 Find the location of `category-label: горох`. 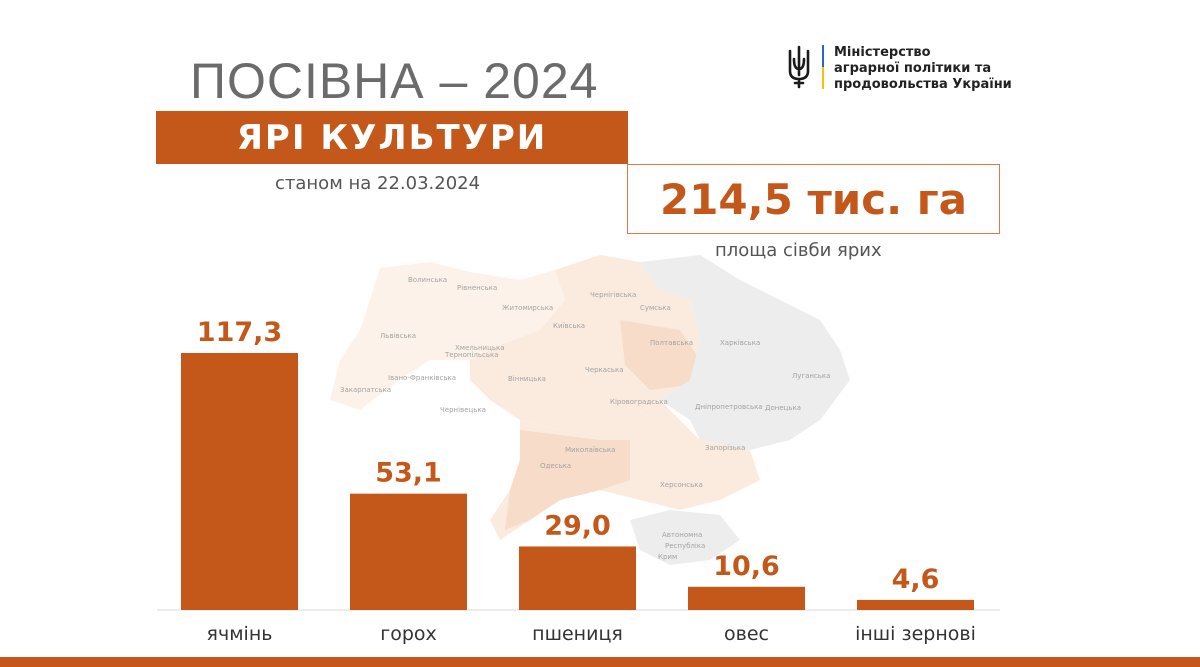

category-label: горох is located at coordinates (408, 634).